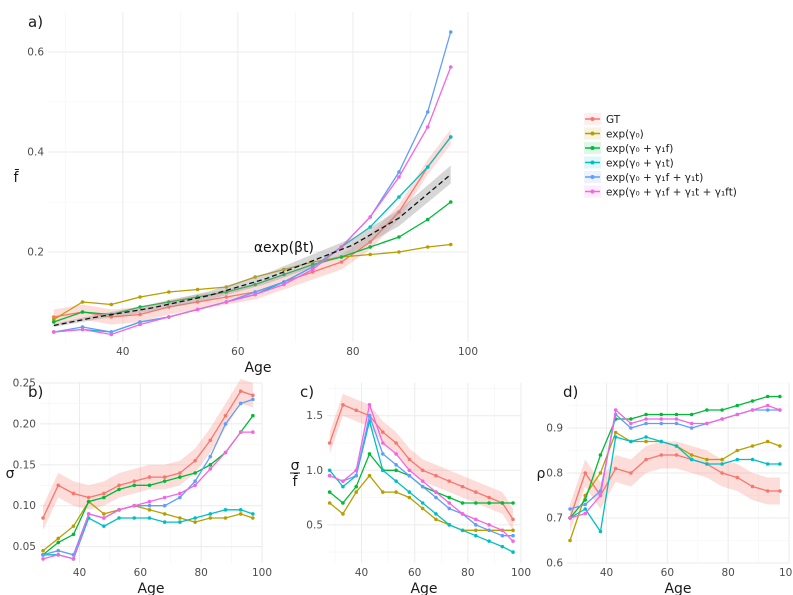 This screenshot has width=793, height=595. I want to click on legend-item: exp(γ₀ + γ₁f + γ₁t + γ₁ft), so click(660, 192).